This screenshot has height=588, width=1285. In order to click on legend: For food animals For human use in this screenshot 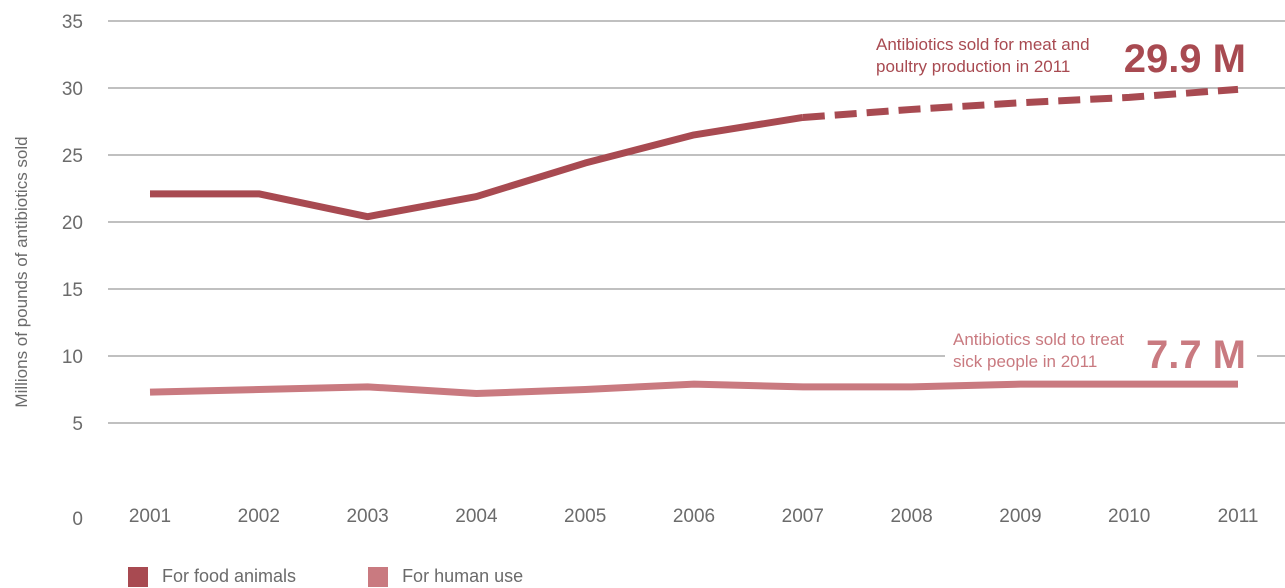, I will do `click(361, 576)`.